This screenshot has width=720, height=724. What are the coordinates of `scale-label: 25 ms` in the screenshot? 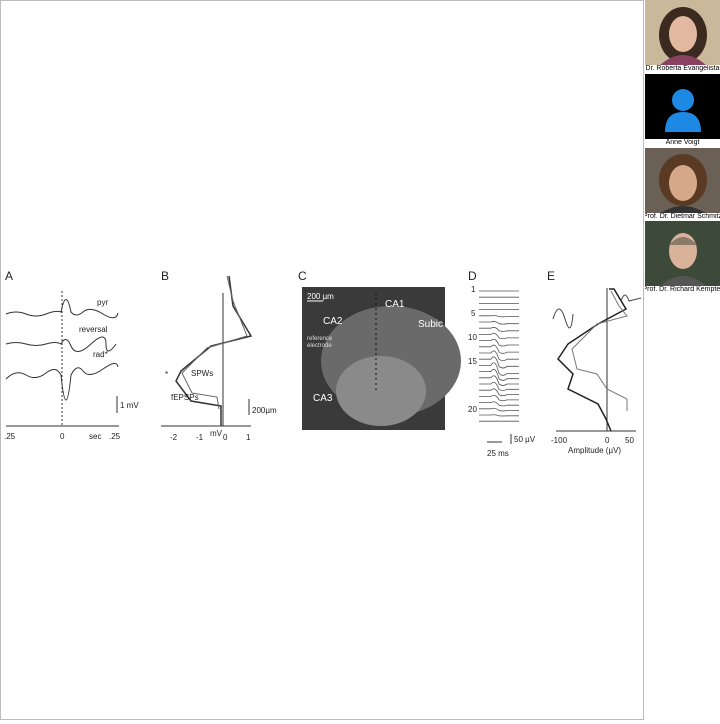 It's located at (498, 453).